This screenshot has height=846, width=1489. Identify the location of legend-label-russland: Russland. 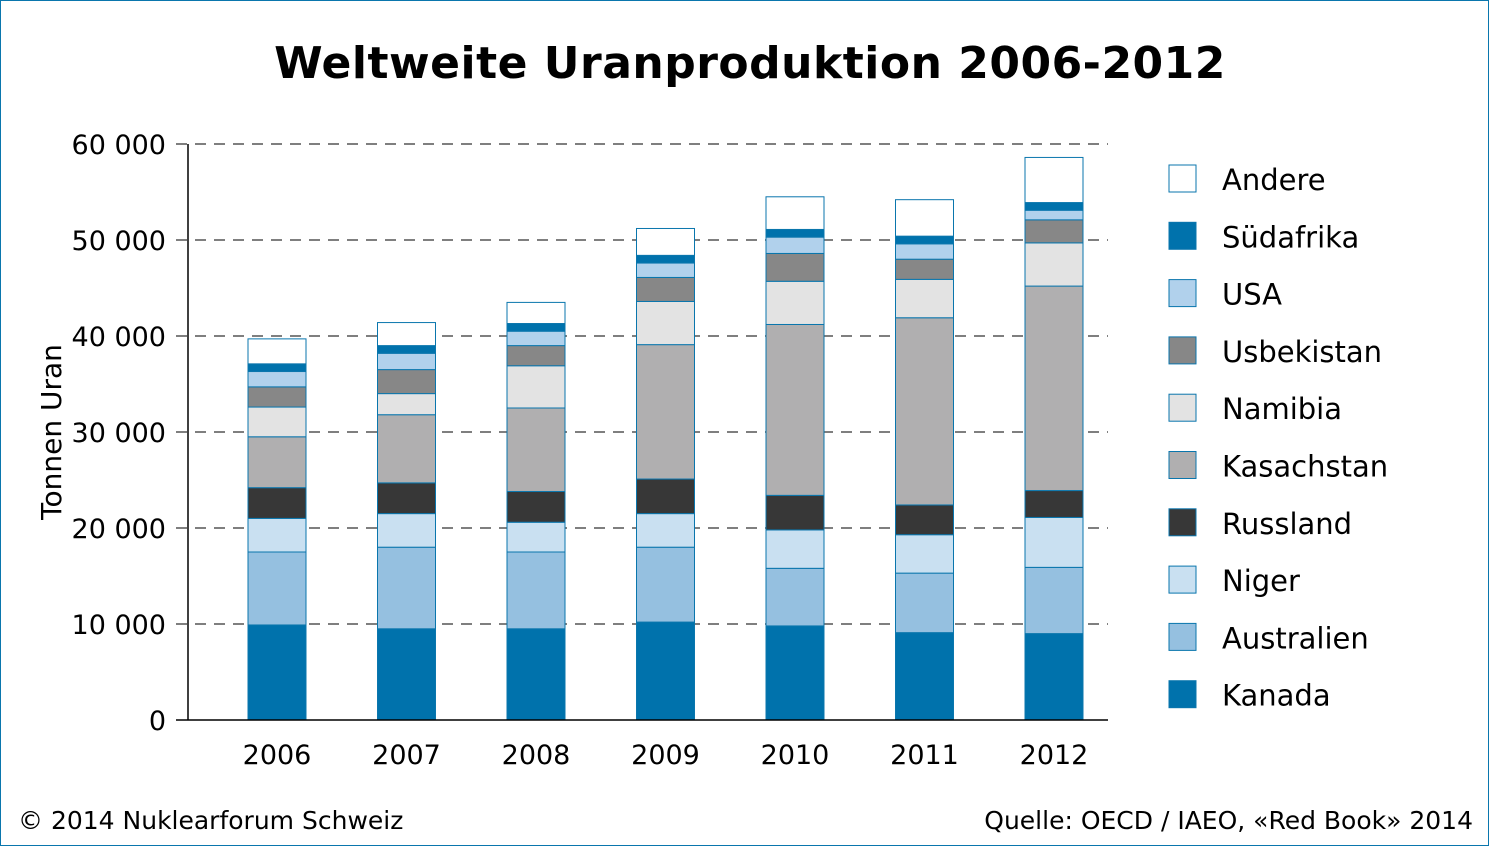
(1287, 524).